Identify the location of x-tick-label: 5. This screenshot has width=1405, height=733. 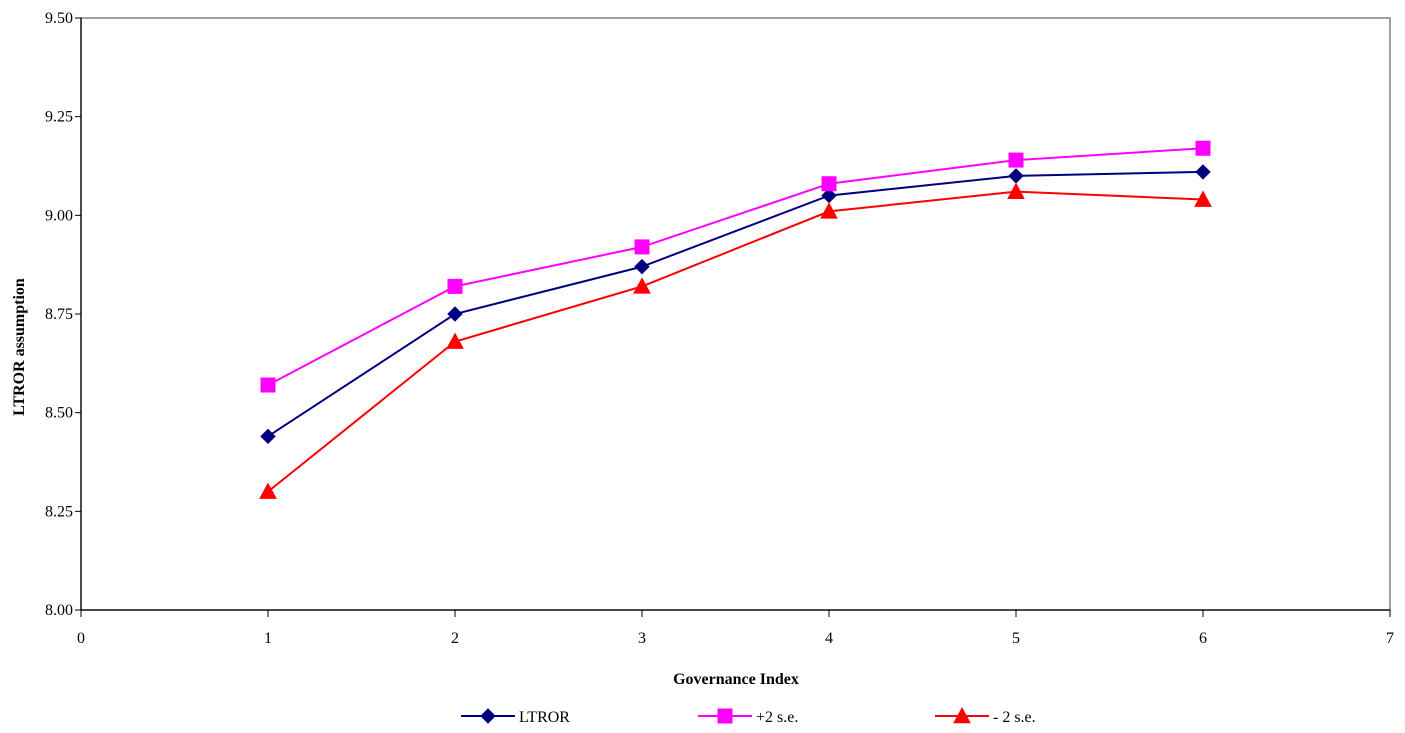
(1016, 638).